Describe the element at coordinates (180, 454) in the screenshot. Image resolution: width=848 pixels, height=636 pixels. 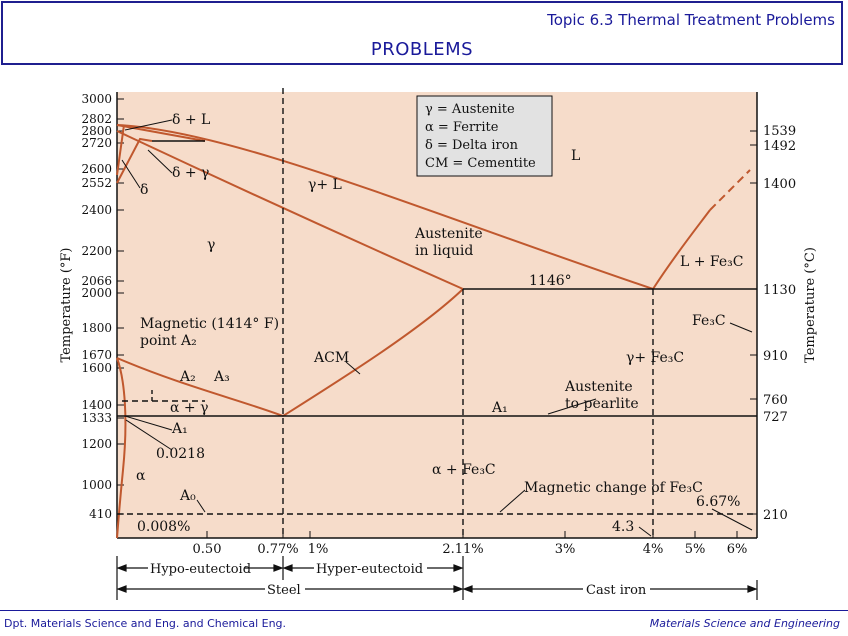
I see `label-0218: 0.0218` at that location.